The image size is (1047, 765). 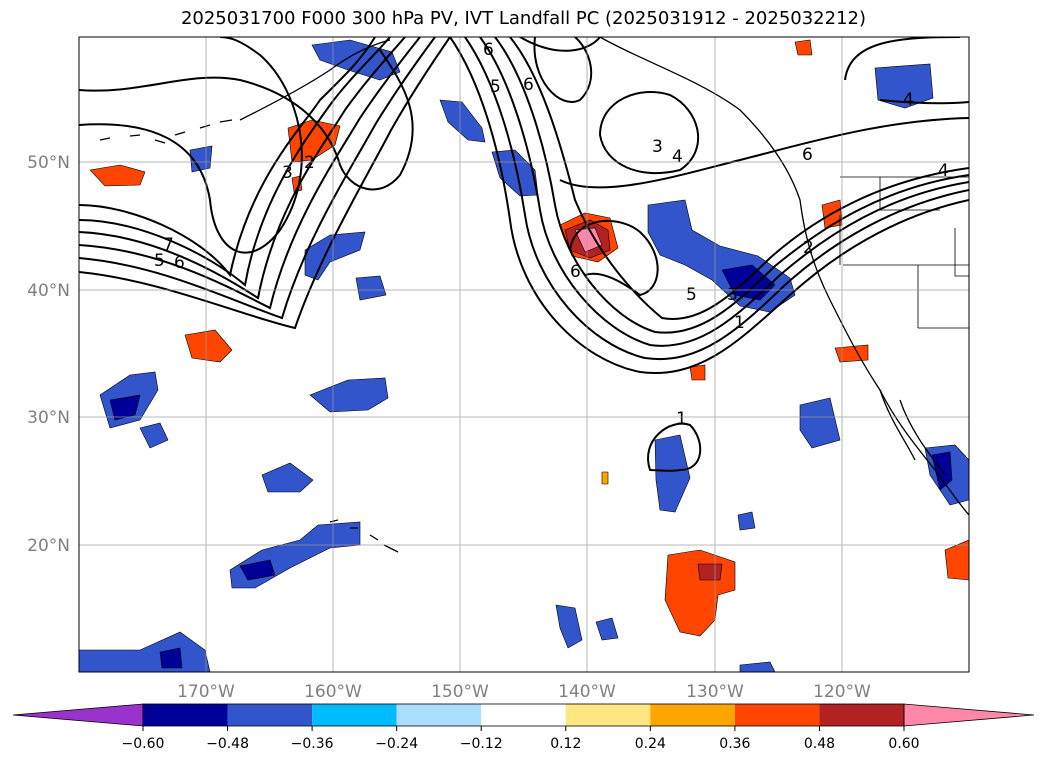 I want to click on contour-label: 7, so click(x=168, y=245).